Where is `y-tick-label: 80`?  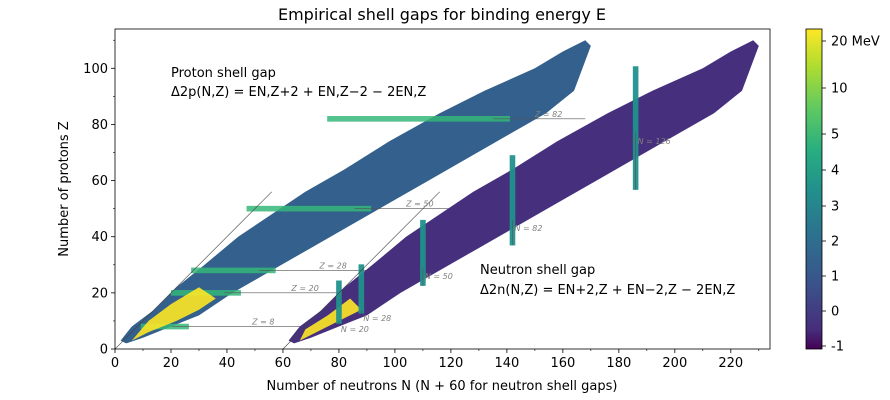 y-tick-label: 80 is located at coordinates (99, 125).